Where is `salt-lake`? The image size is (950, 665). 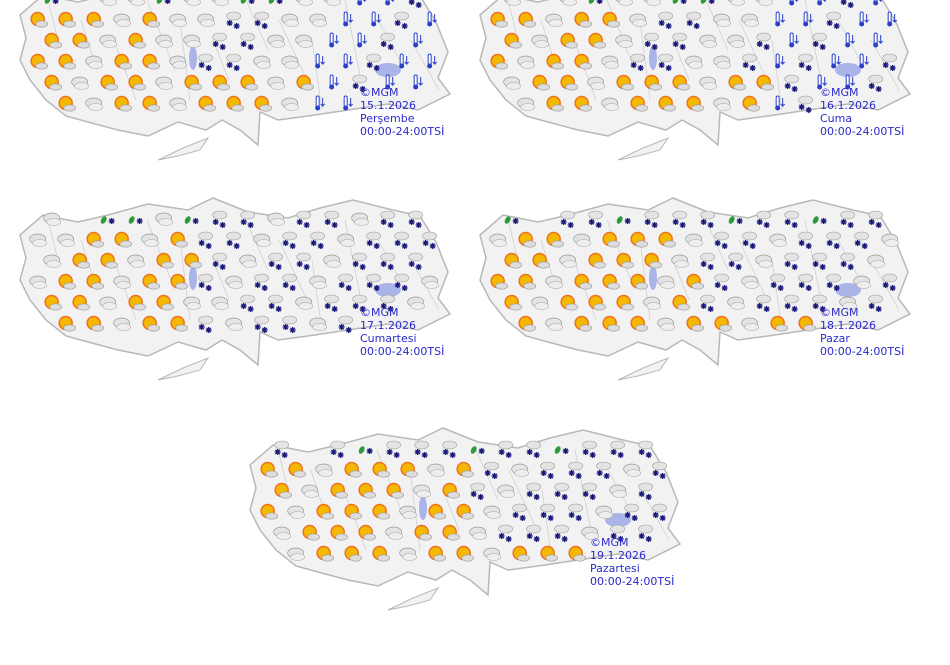
salt-lake is located at coordinates (653, 58).